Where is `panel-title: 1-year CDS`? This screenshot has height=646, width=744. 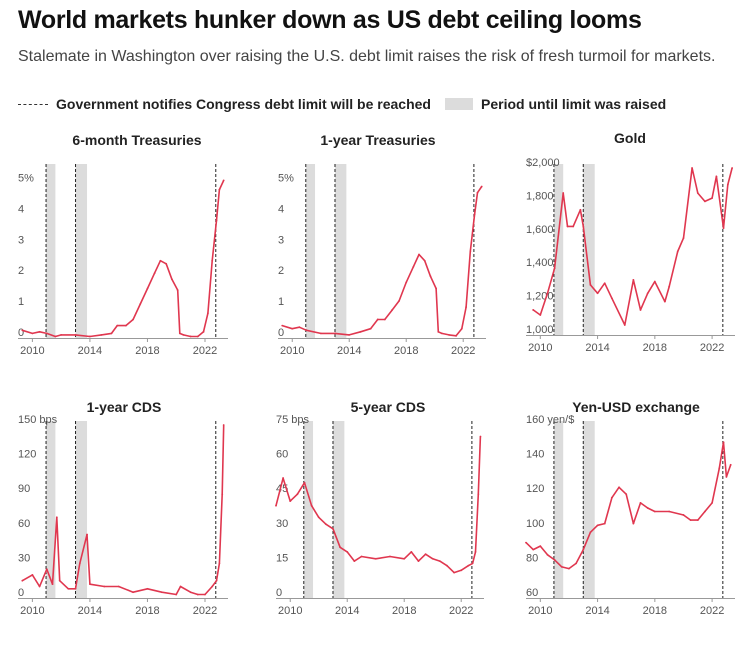 panel-title: 1-year CDS is located at coordinates (124, 407).